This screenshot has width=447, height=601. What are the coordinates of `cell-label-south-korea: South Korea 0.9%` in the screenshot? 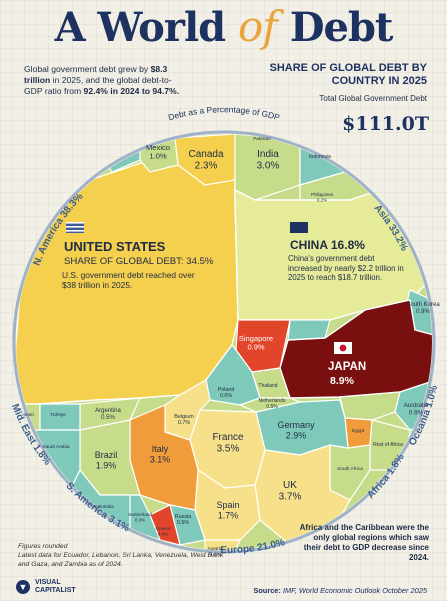 It's located at (423, 308).